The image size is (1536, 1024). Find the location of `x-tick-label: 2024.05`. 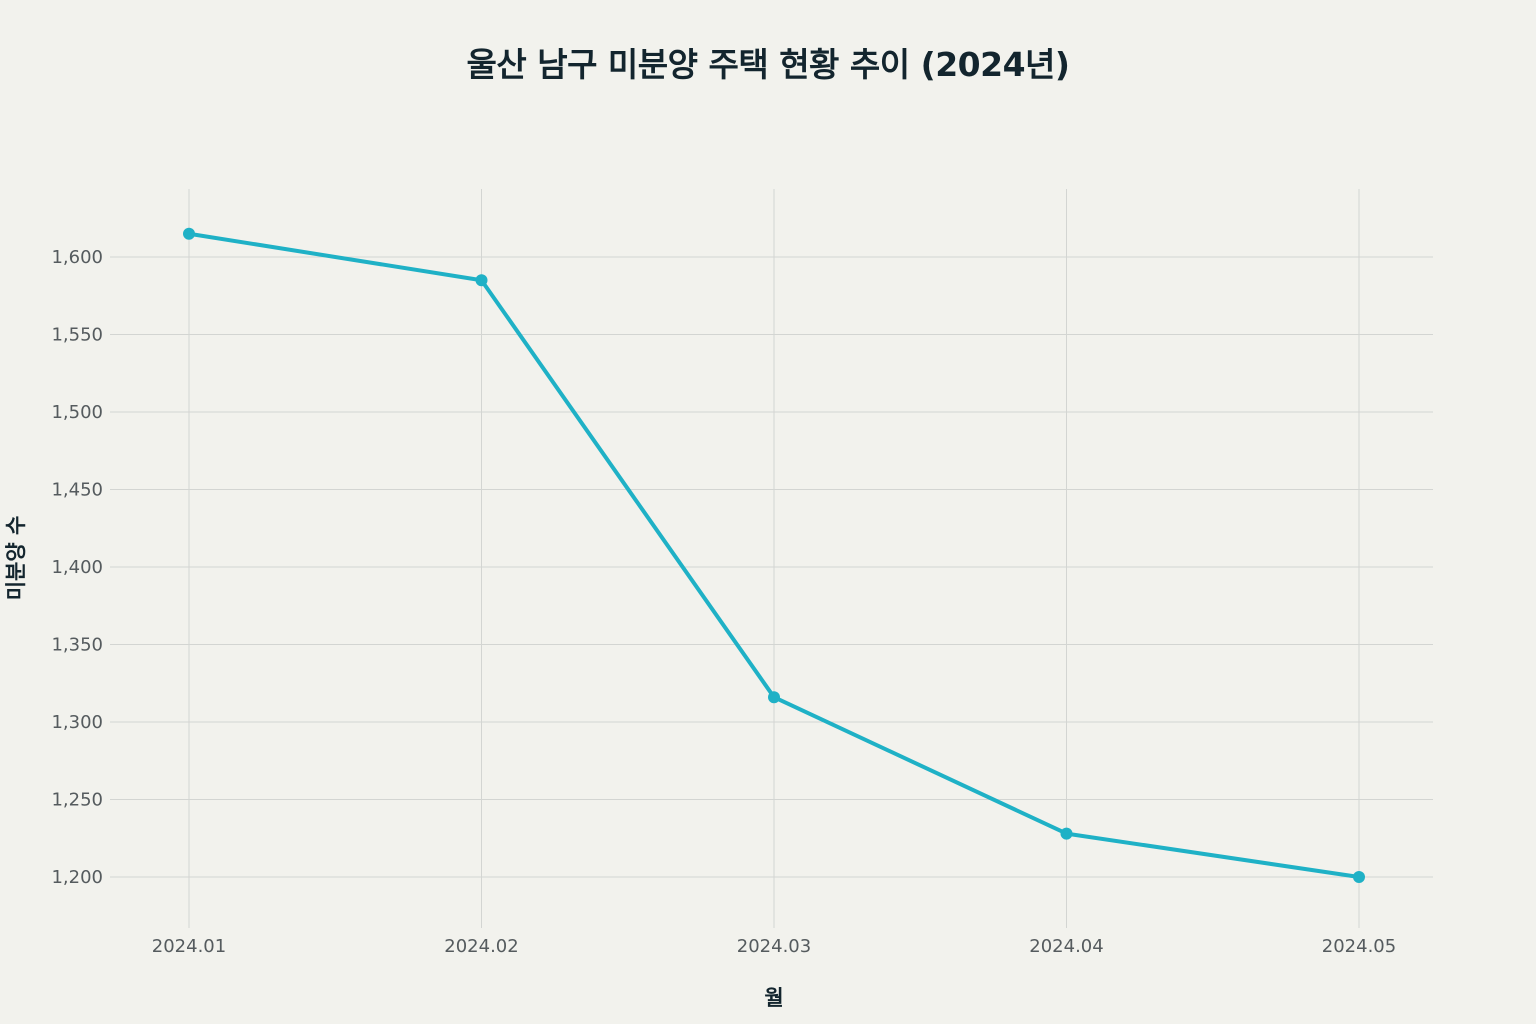

x-tick-label: 2024.05 is located at coordinates (1359, 946).